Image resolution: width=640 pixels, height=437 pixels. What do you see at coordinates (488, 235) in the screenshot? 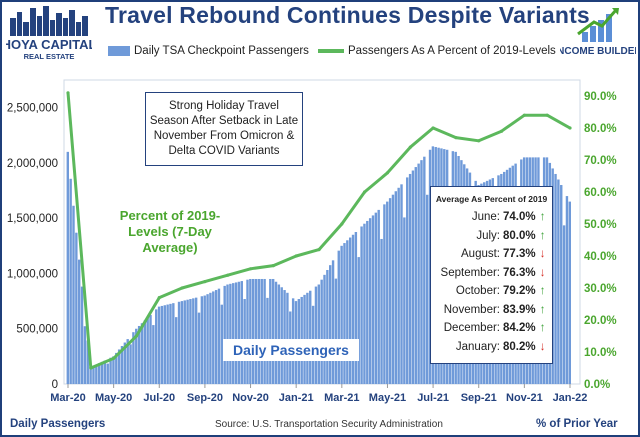
I see `average-month: July:` at bounding box center [488, 235].